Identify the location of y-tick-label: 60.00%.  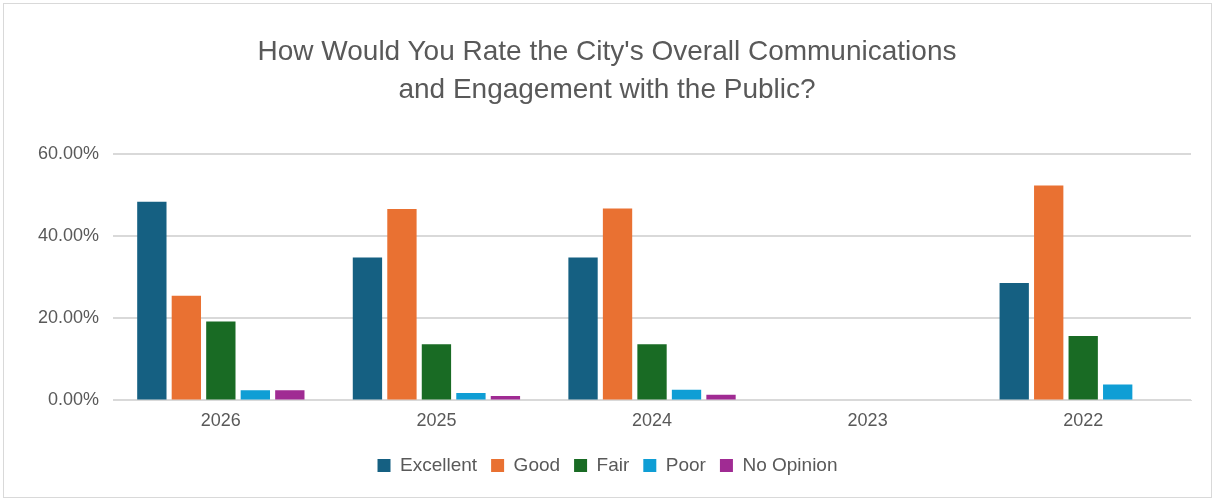
(68, 152).